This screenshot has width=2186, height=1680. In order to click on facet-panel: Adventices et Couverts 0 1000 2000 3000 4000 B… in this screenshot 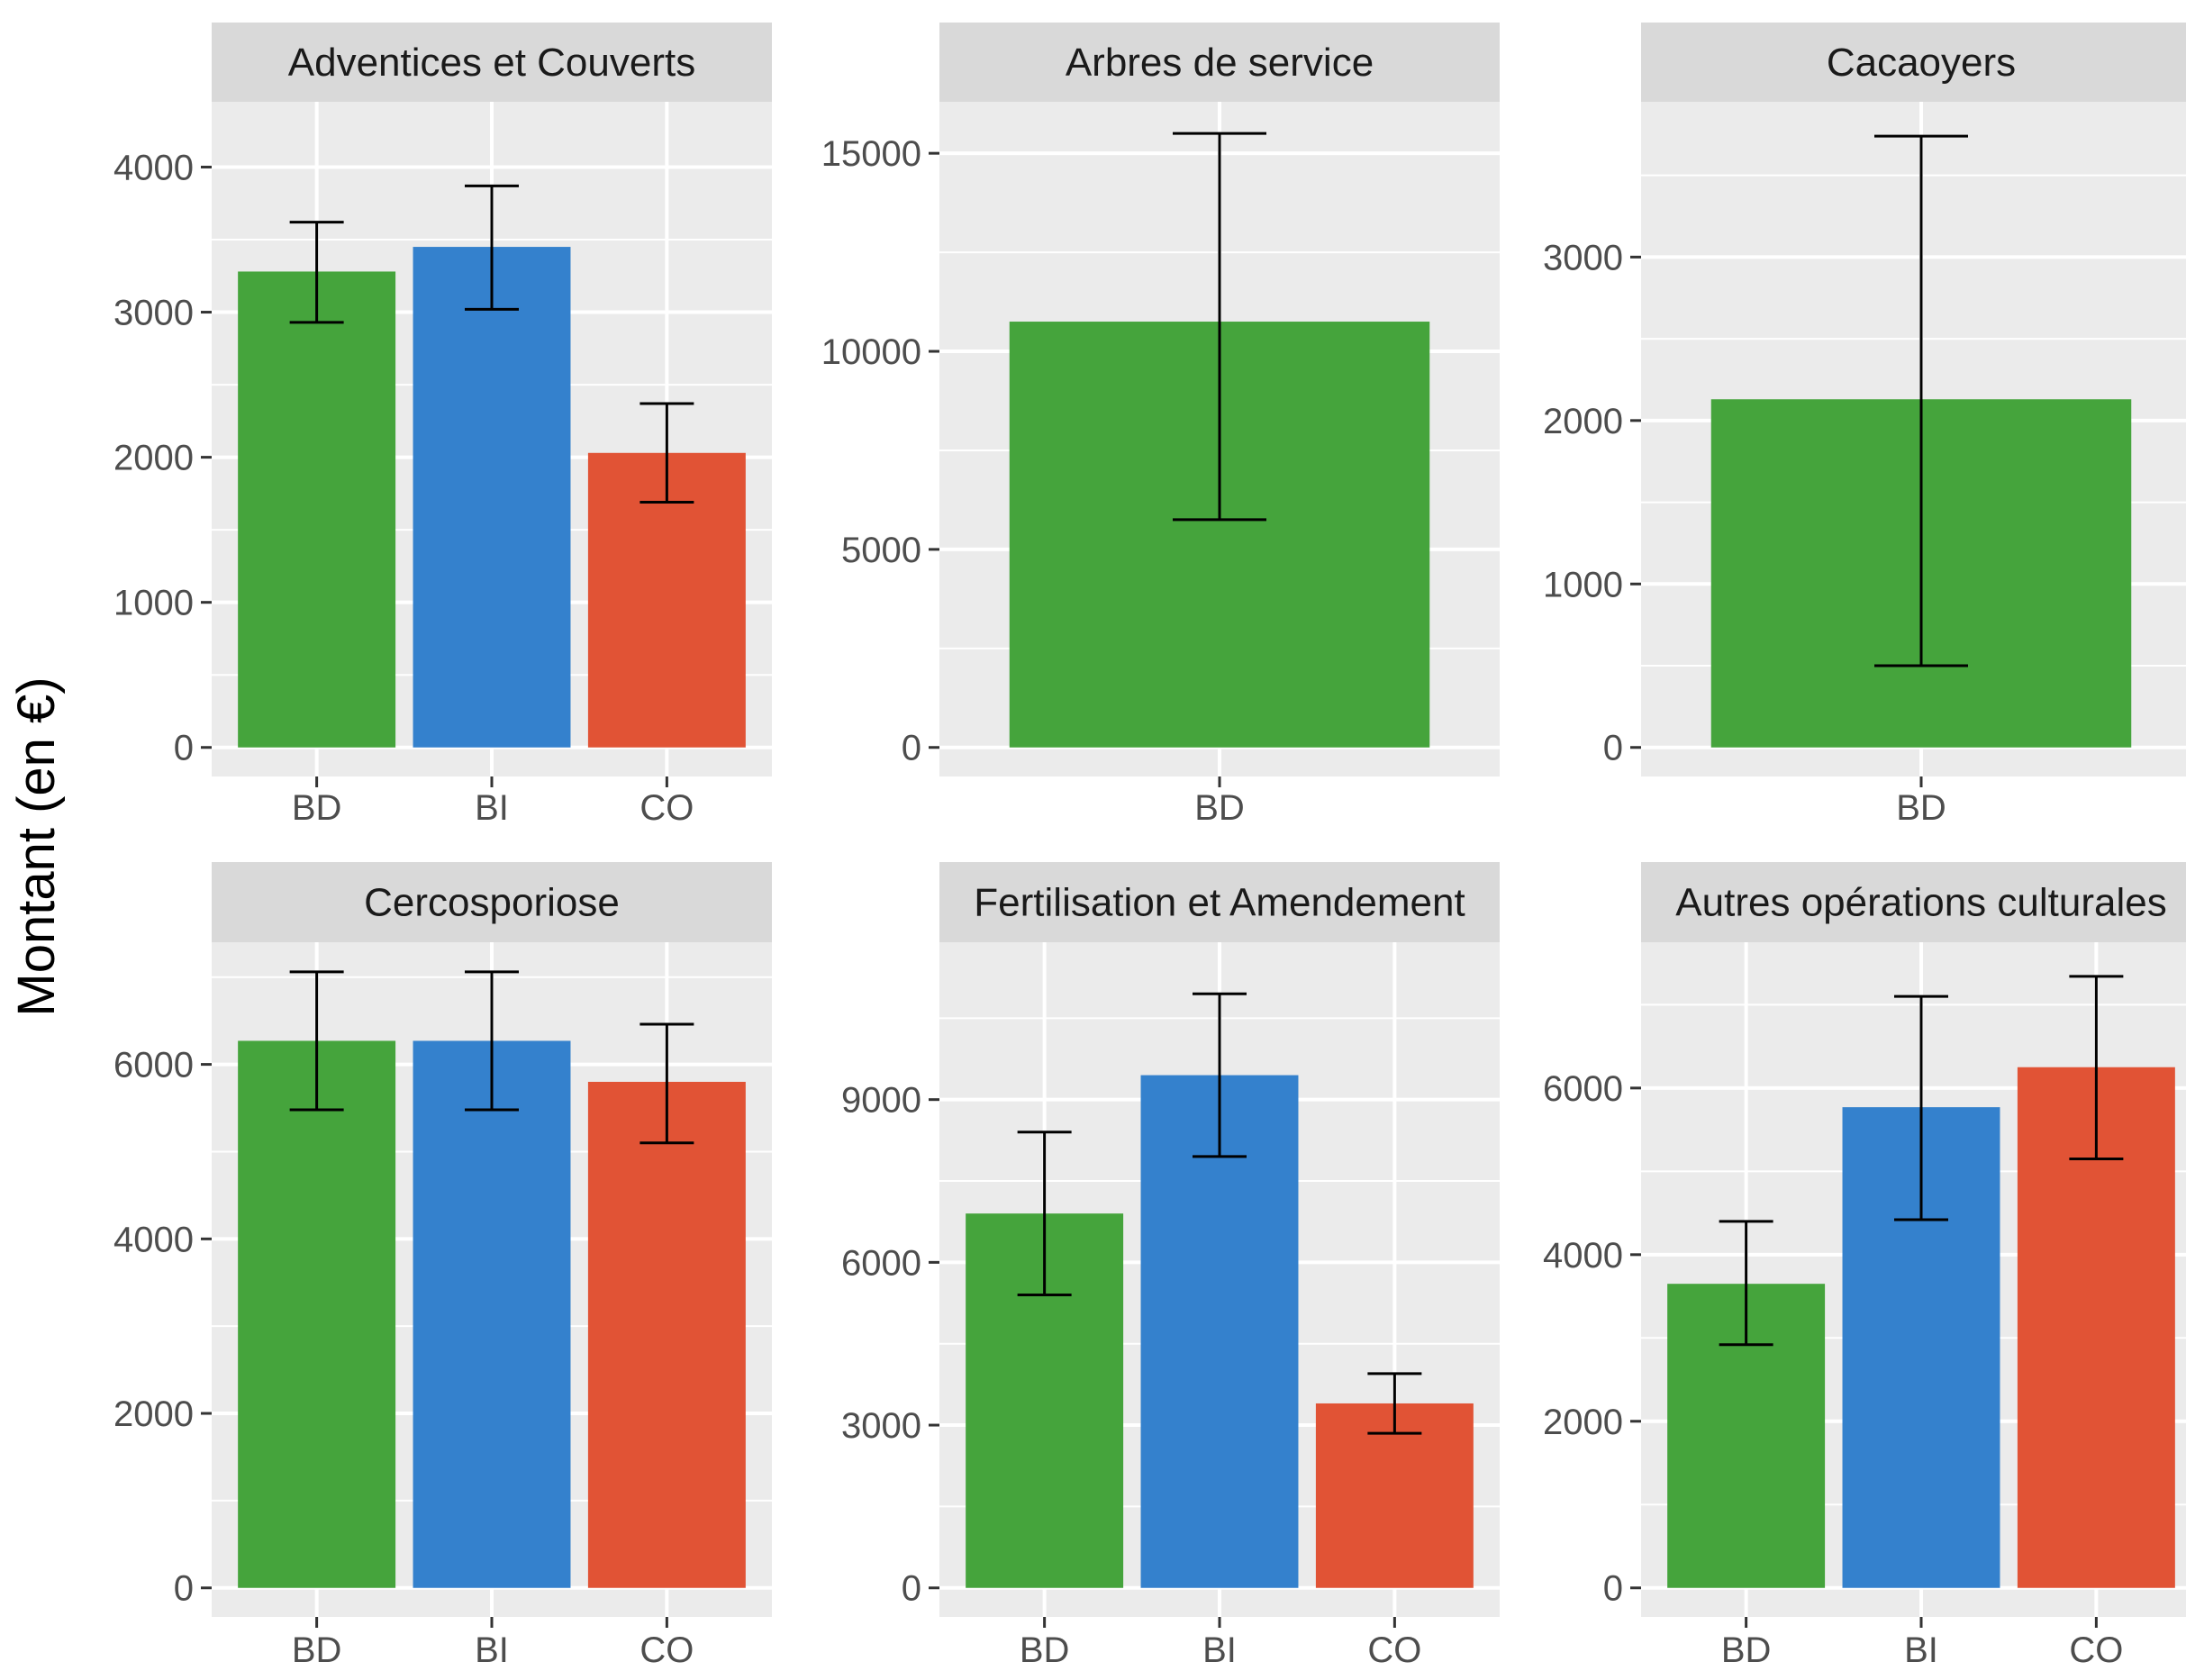, I will do `click(442, 425)`.